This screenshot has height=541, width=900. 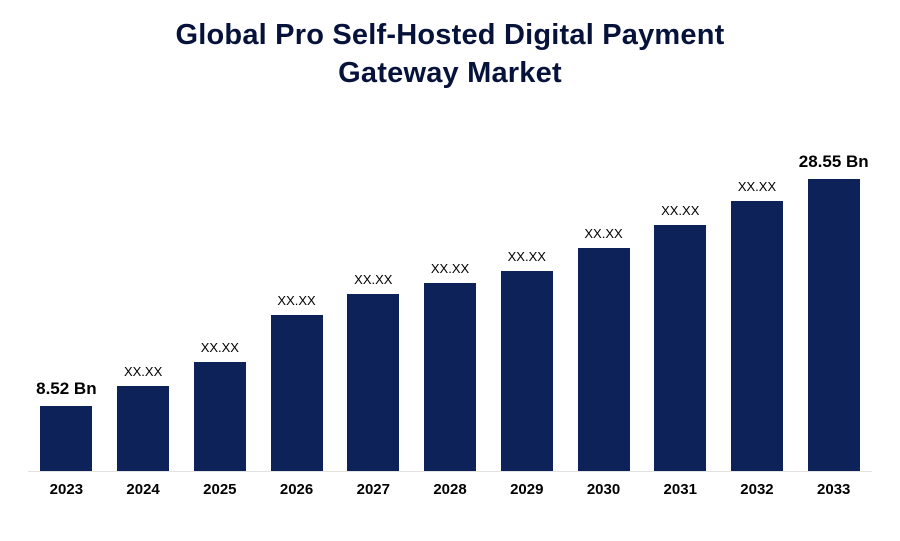 I want to click on bar-group-2028: XX.XX, so click(x=450, y=366).